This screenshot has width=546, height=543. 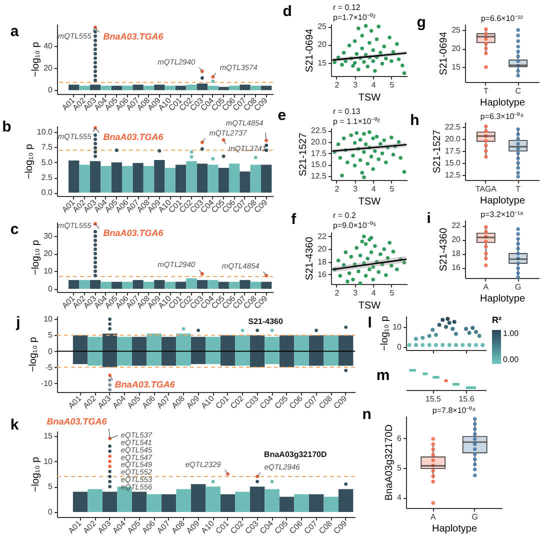 What do you see at coordinates (14, 229) in the screenshot?
I see `chart-title: c` at bounding box center [14, 229].